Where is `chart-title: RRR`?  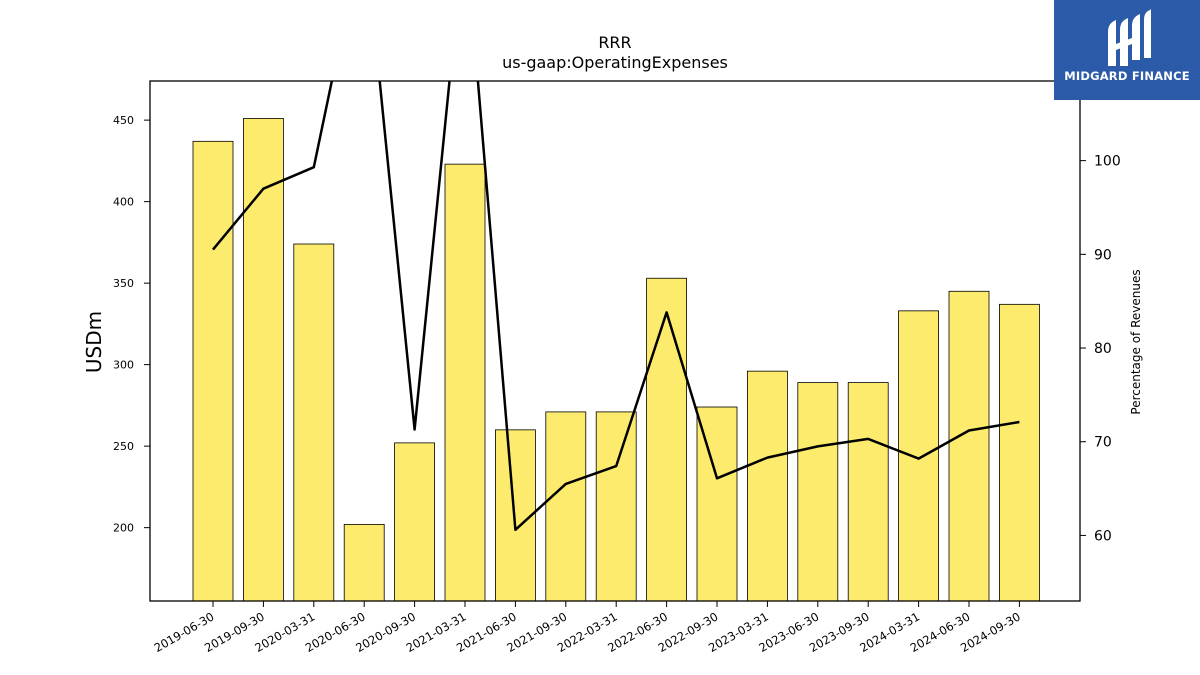 chart-title: RRR is located at coordinates (614, 42).